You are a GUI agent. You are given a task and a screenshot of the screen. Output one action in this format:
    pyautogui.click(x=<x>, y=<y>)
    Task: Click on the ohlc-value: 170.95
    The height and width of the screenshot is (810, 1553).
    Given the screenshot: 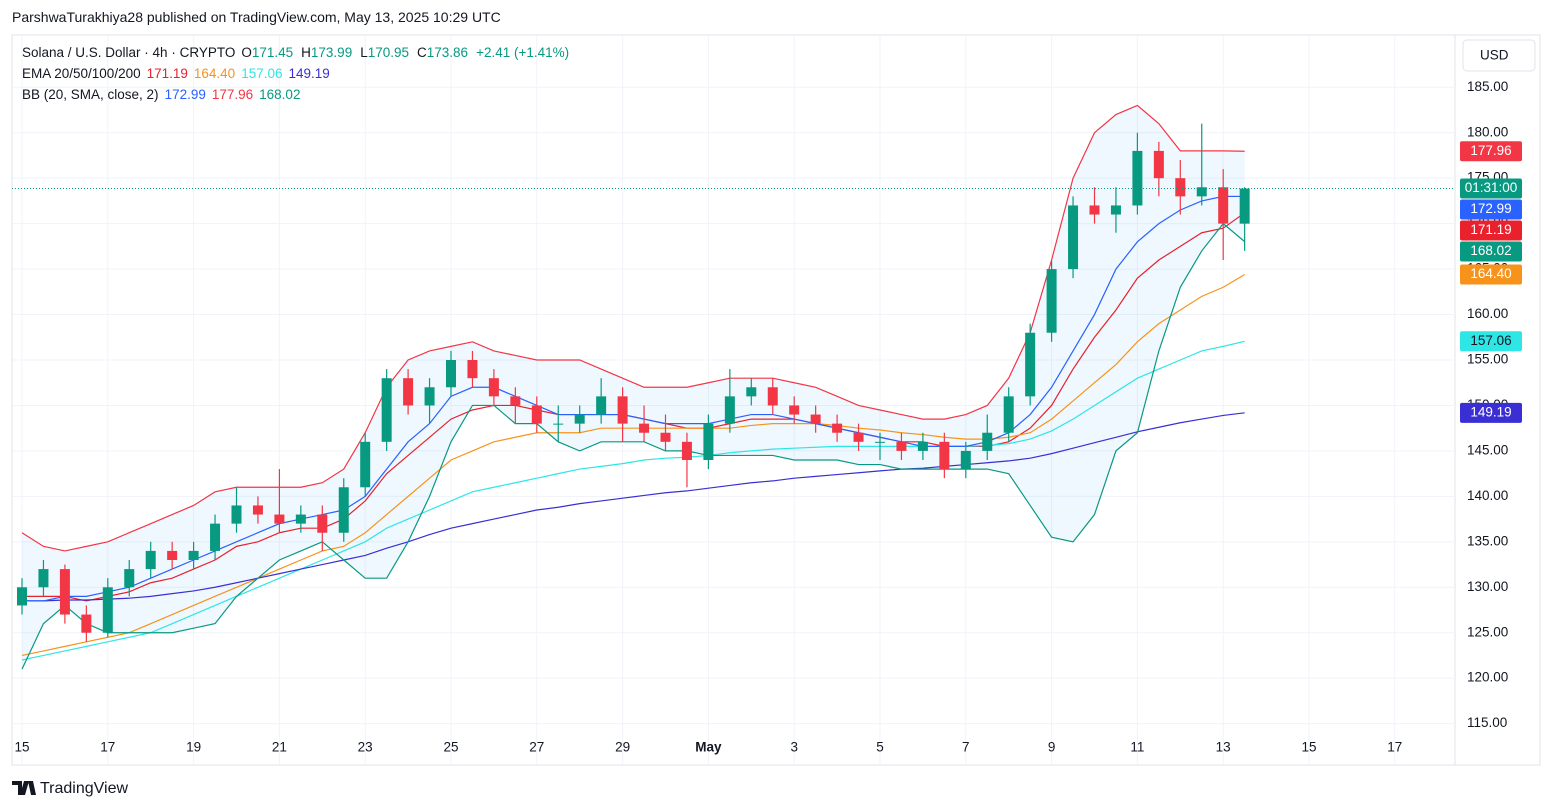 What is the action you would take?
    pyautogui.click(x=388, y=52)
    